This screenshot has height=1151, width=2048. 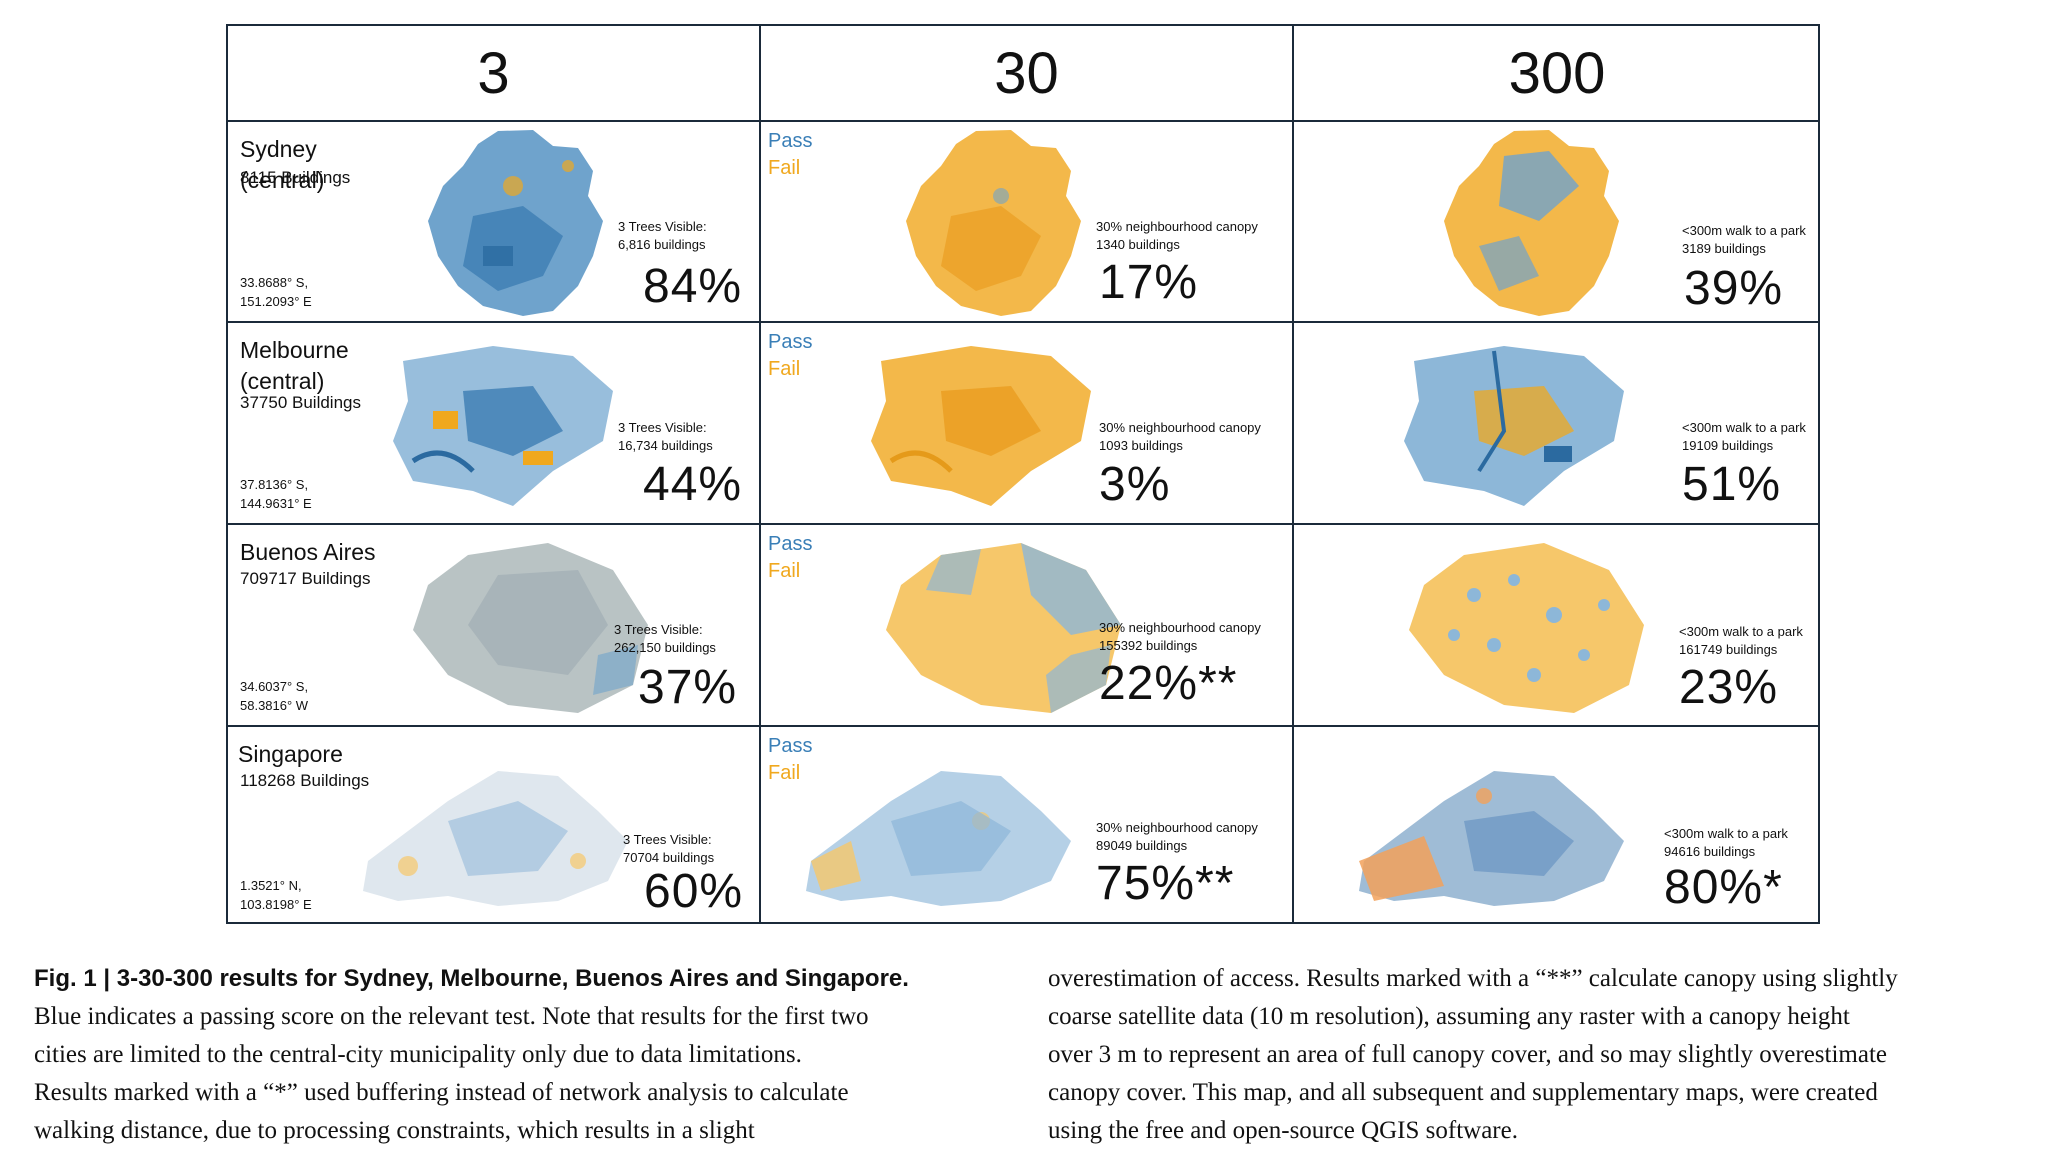 What do you see at coordinates (688, 687) in the screenshot?
I see `pass-percentage: 37%` at bounding box center [688, 687].